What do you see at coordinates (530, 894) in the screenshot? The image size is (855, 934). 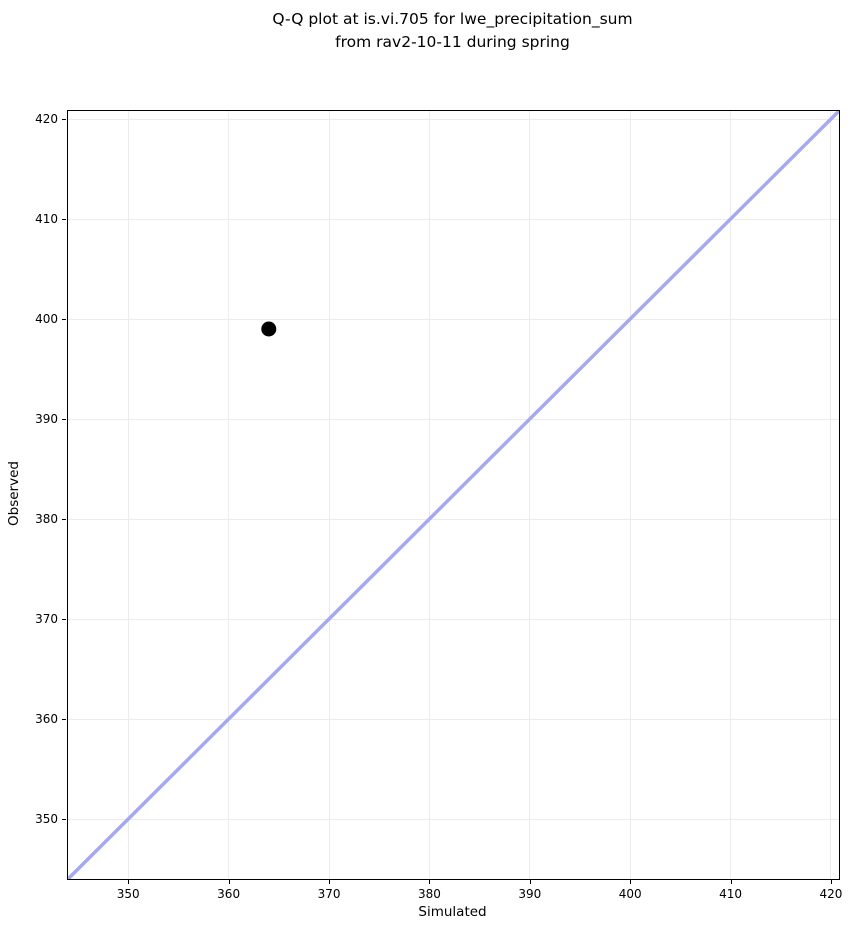 I see `x-tick-label: 390` at bounding box center [530, 894].